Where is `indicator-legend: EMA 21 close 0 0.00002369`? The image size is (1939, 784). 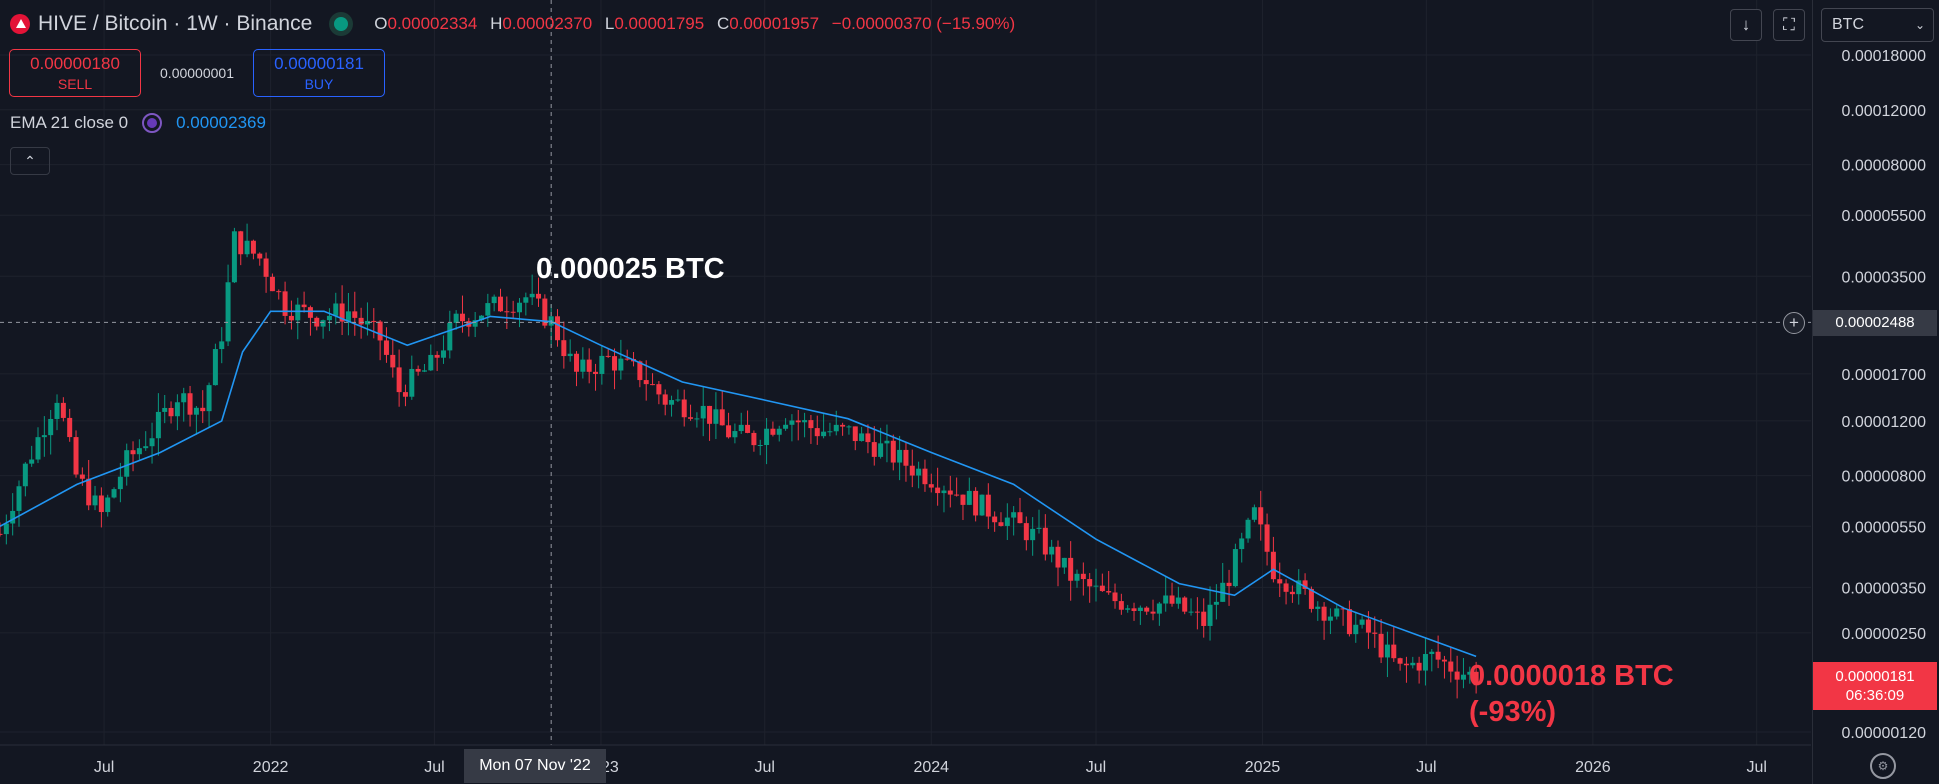
indicator-legend: EMA 21 close 0 0.00002369 is located at coordinates (138, 123).